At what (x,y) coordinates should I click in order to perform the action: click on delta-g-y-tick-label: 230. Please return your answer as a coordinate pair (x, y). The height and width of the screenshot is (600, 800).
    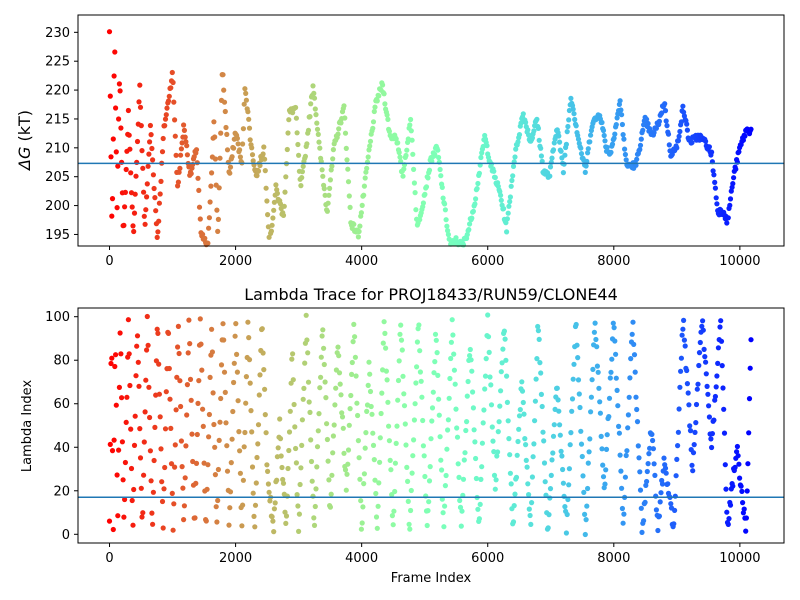
    Looking at the image, I should click on (57, 33).